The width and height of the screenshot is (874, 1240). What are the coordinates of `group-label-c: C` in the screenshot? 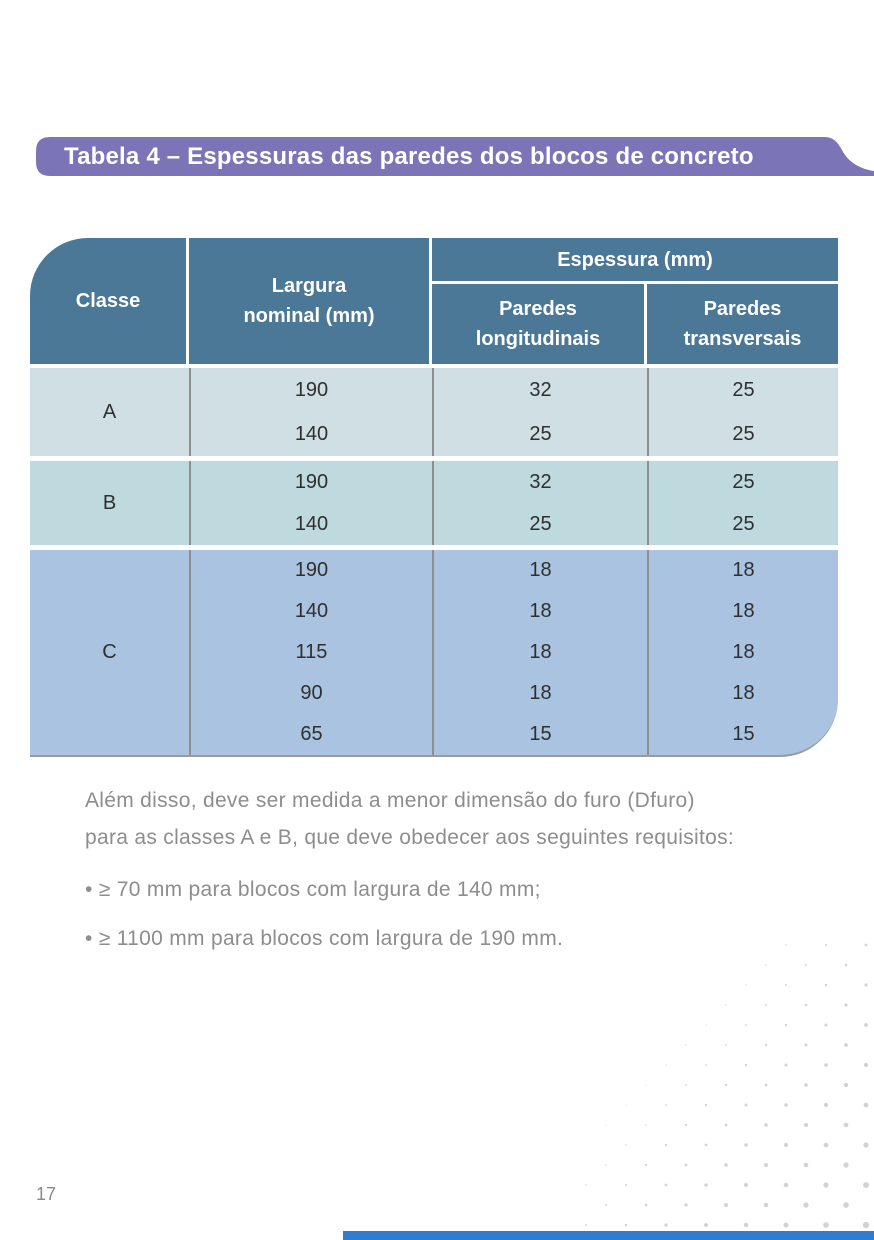 It's located at (109, 652).